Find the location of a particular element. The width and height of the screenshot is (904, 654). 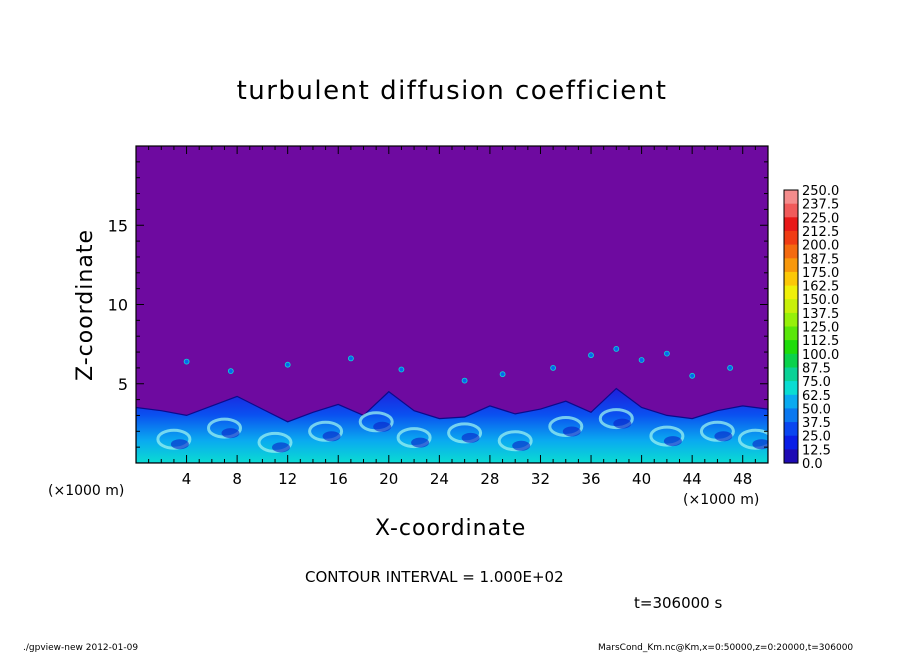

x-tick-label: 32 is located at coordinates (540, 479).